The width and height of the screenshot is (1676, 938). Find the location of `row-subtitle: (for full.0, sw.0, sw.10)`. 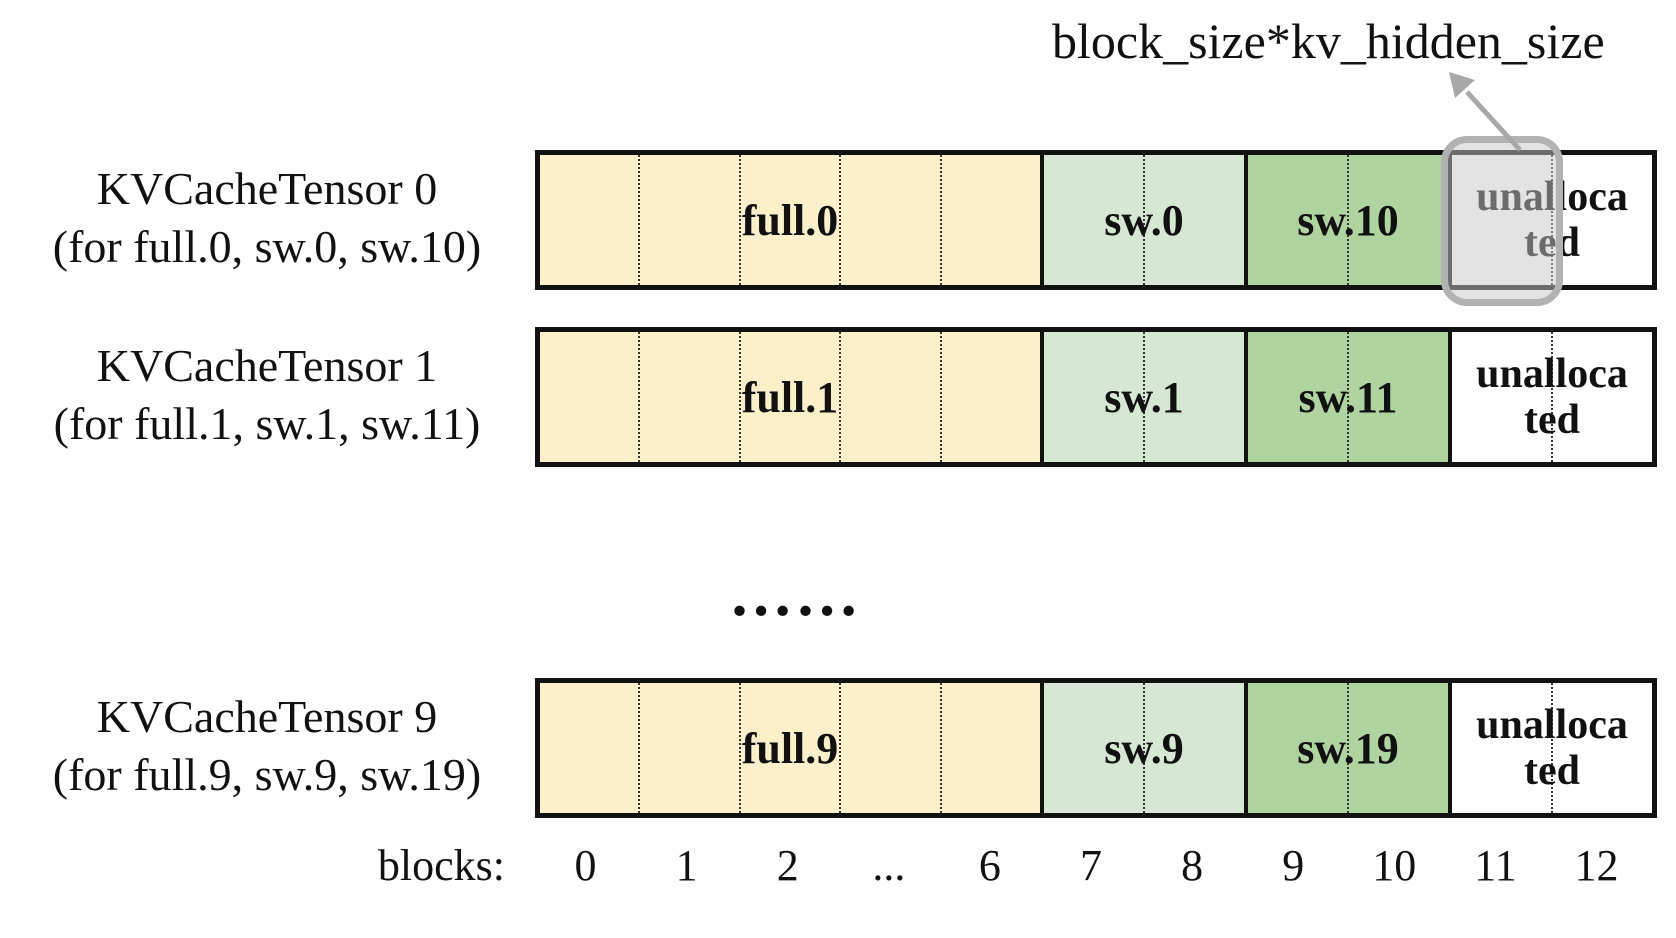

row-subtitle: (for full.0, sw.0, sw.10) is located at coordinates (267, 246).